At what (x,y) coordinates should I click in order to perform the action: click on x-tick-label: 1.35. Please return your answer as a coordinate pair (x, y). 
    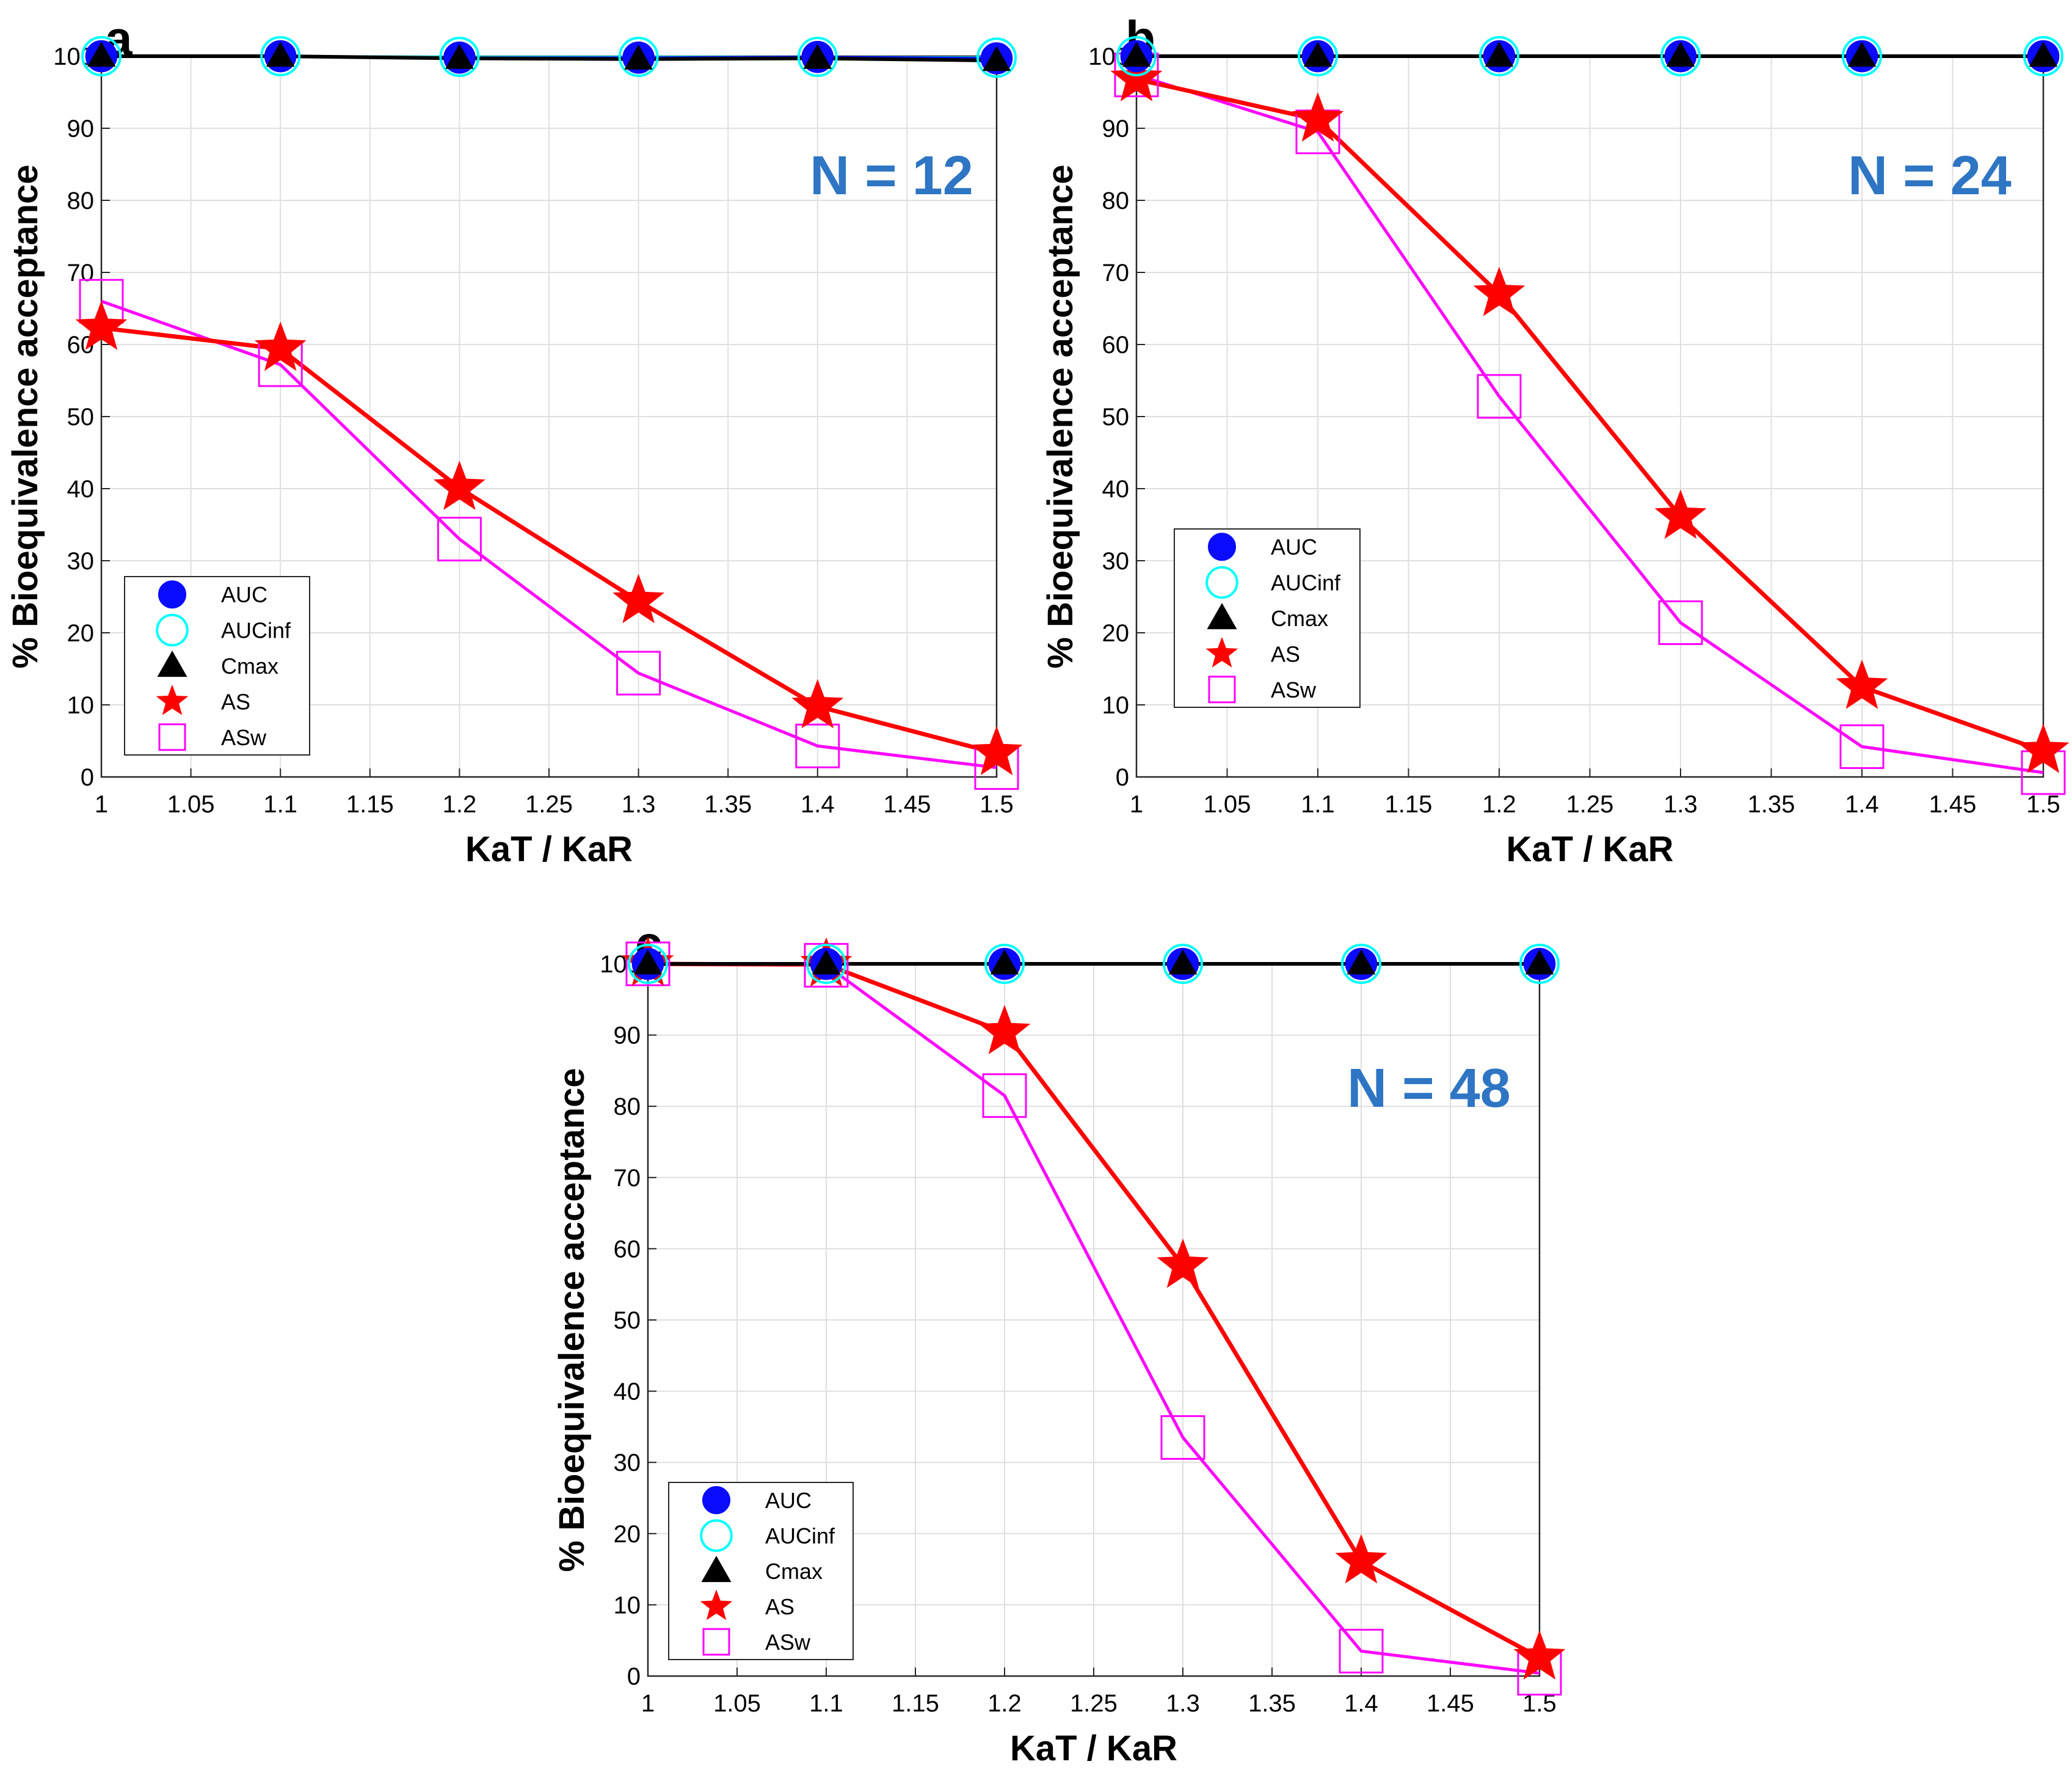
    Looking at the image, I should click on (1272, 1704).